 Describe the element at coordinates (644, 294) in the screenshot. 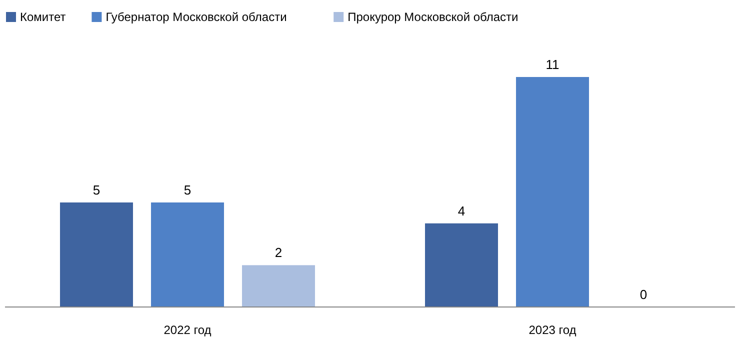

I see `data-label: 0` at that location.